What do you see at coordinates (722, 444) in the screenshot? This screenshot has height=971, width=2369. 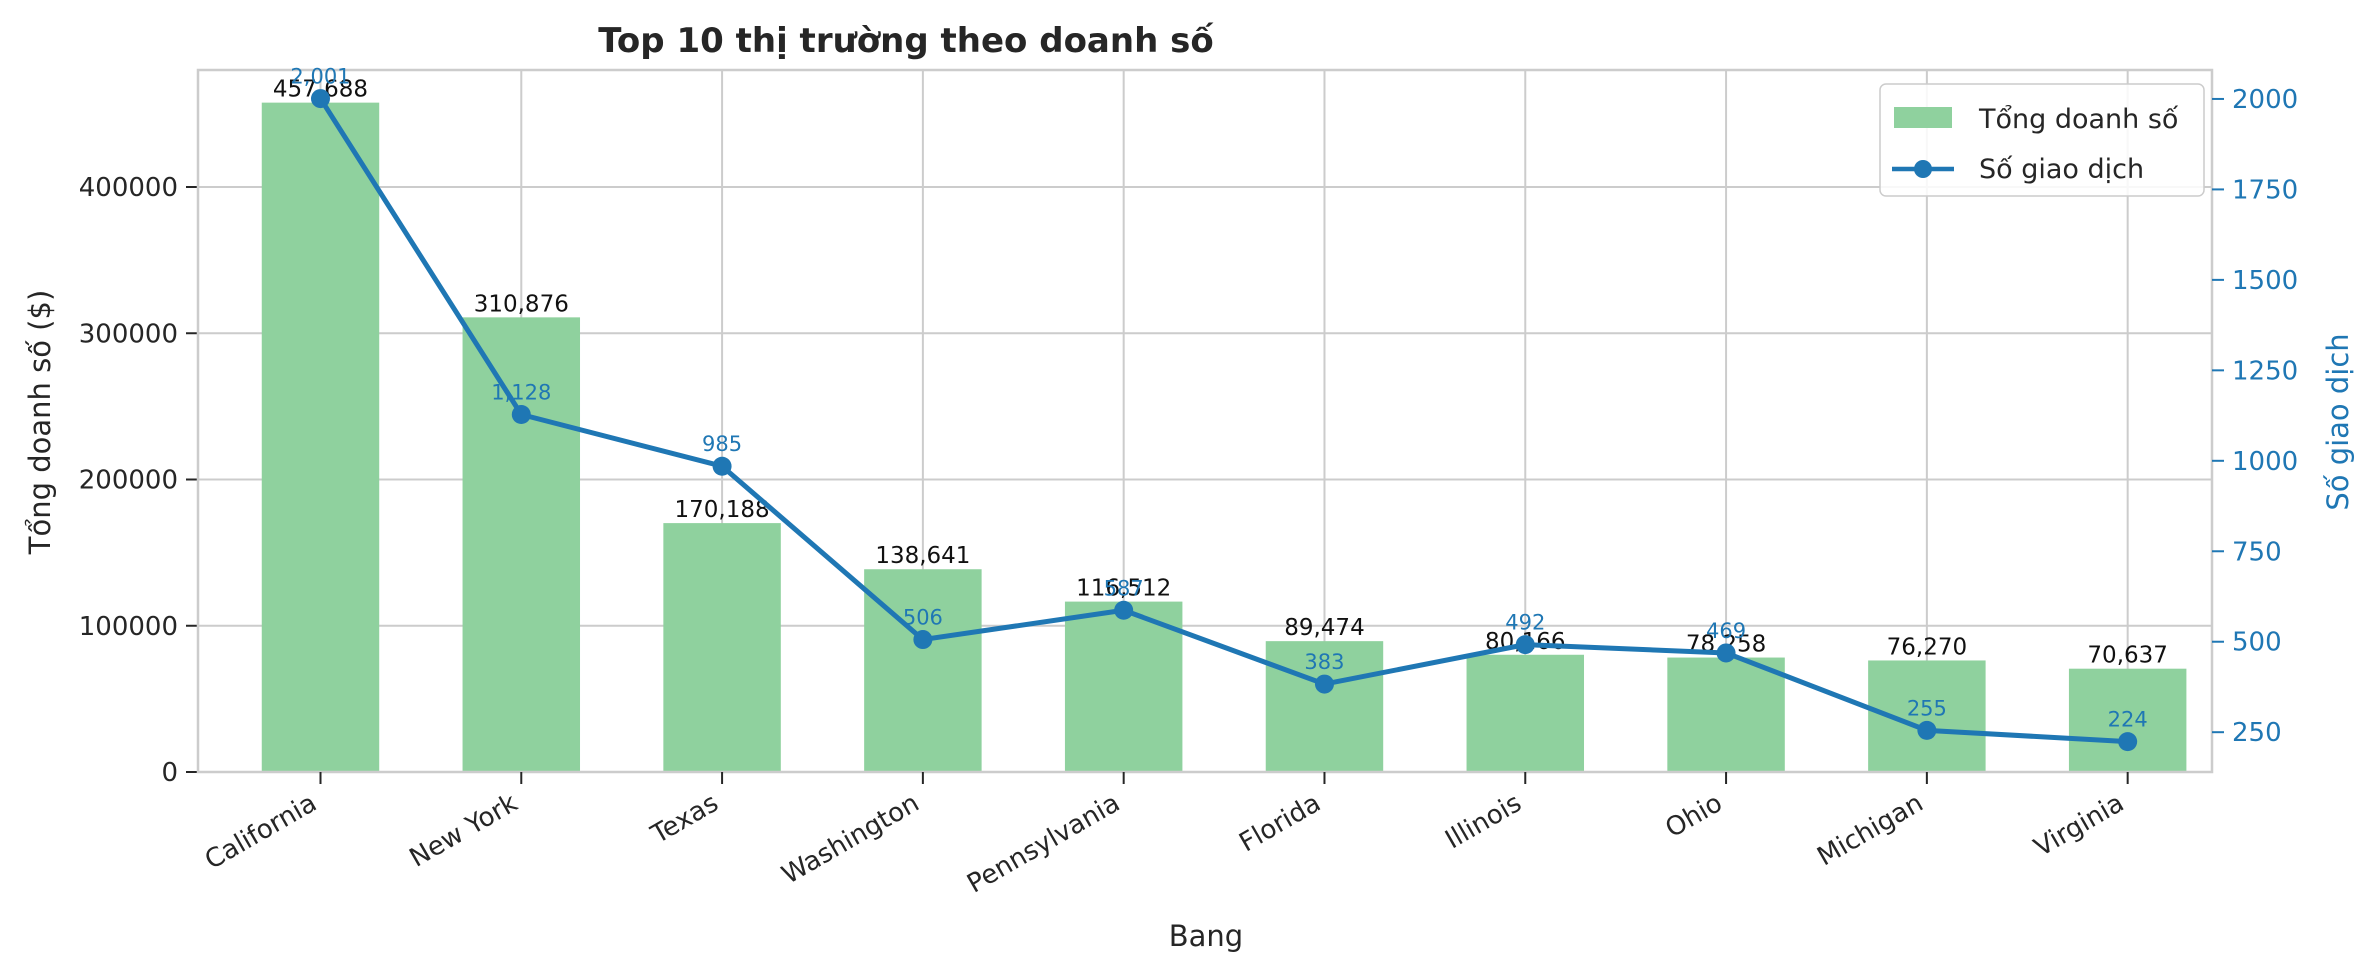 I see `line-point-label: 985` at bounding box center [722, 444].